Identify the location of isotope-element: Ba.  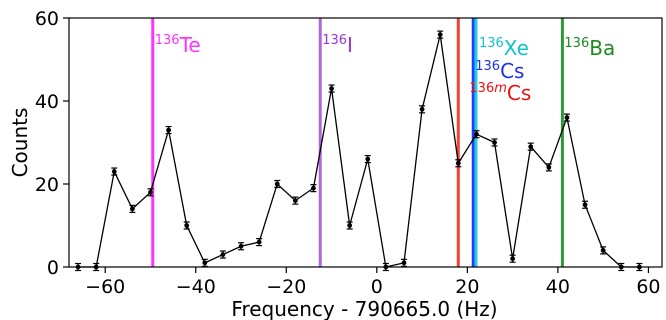
(602, 48).